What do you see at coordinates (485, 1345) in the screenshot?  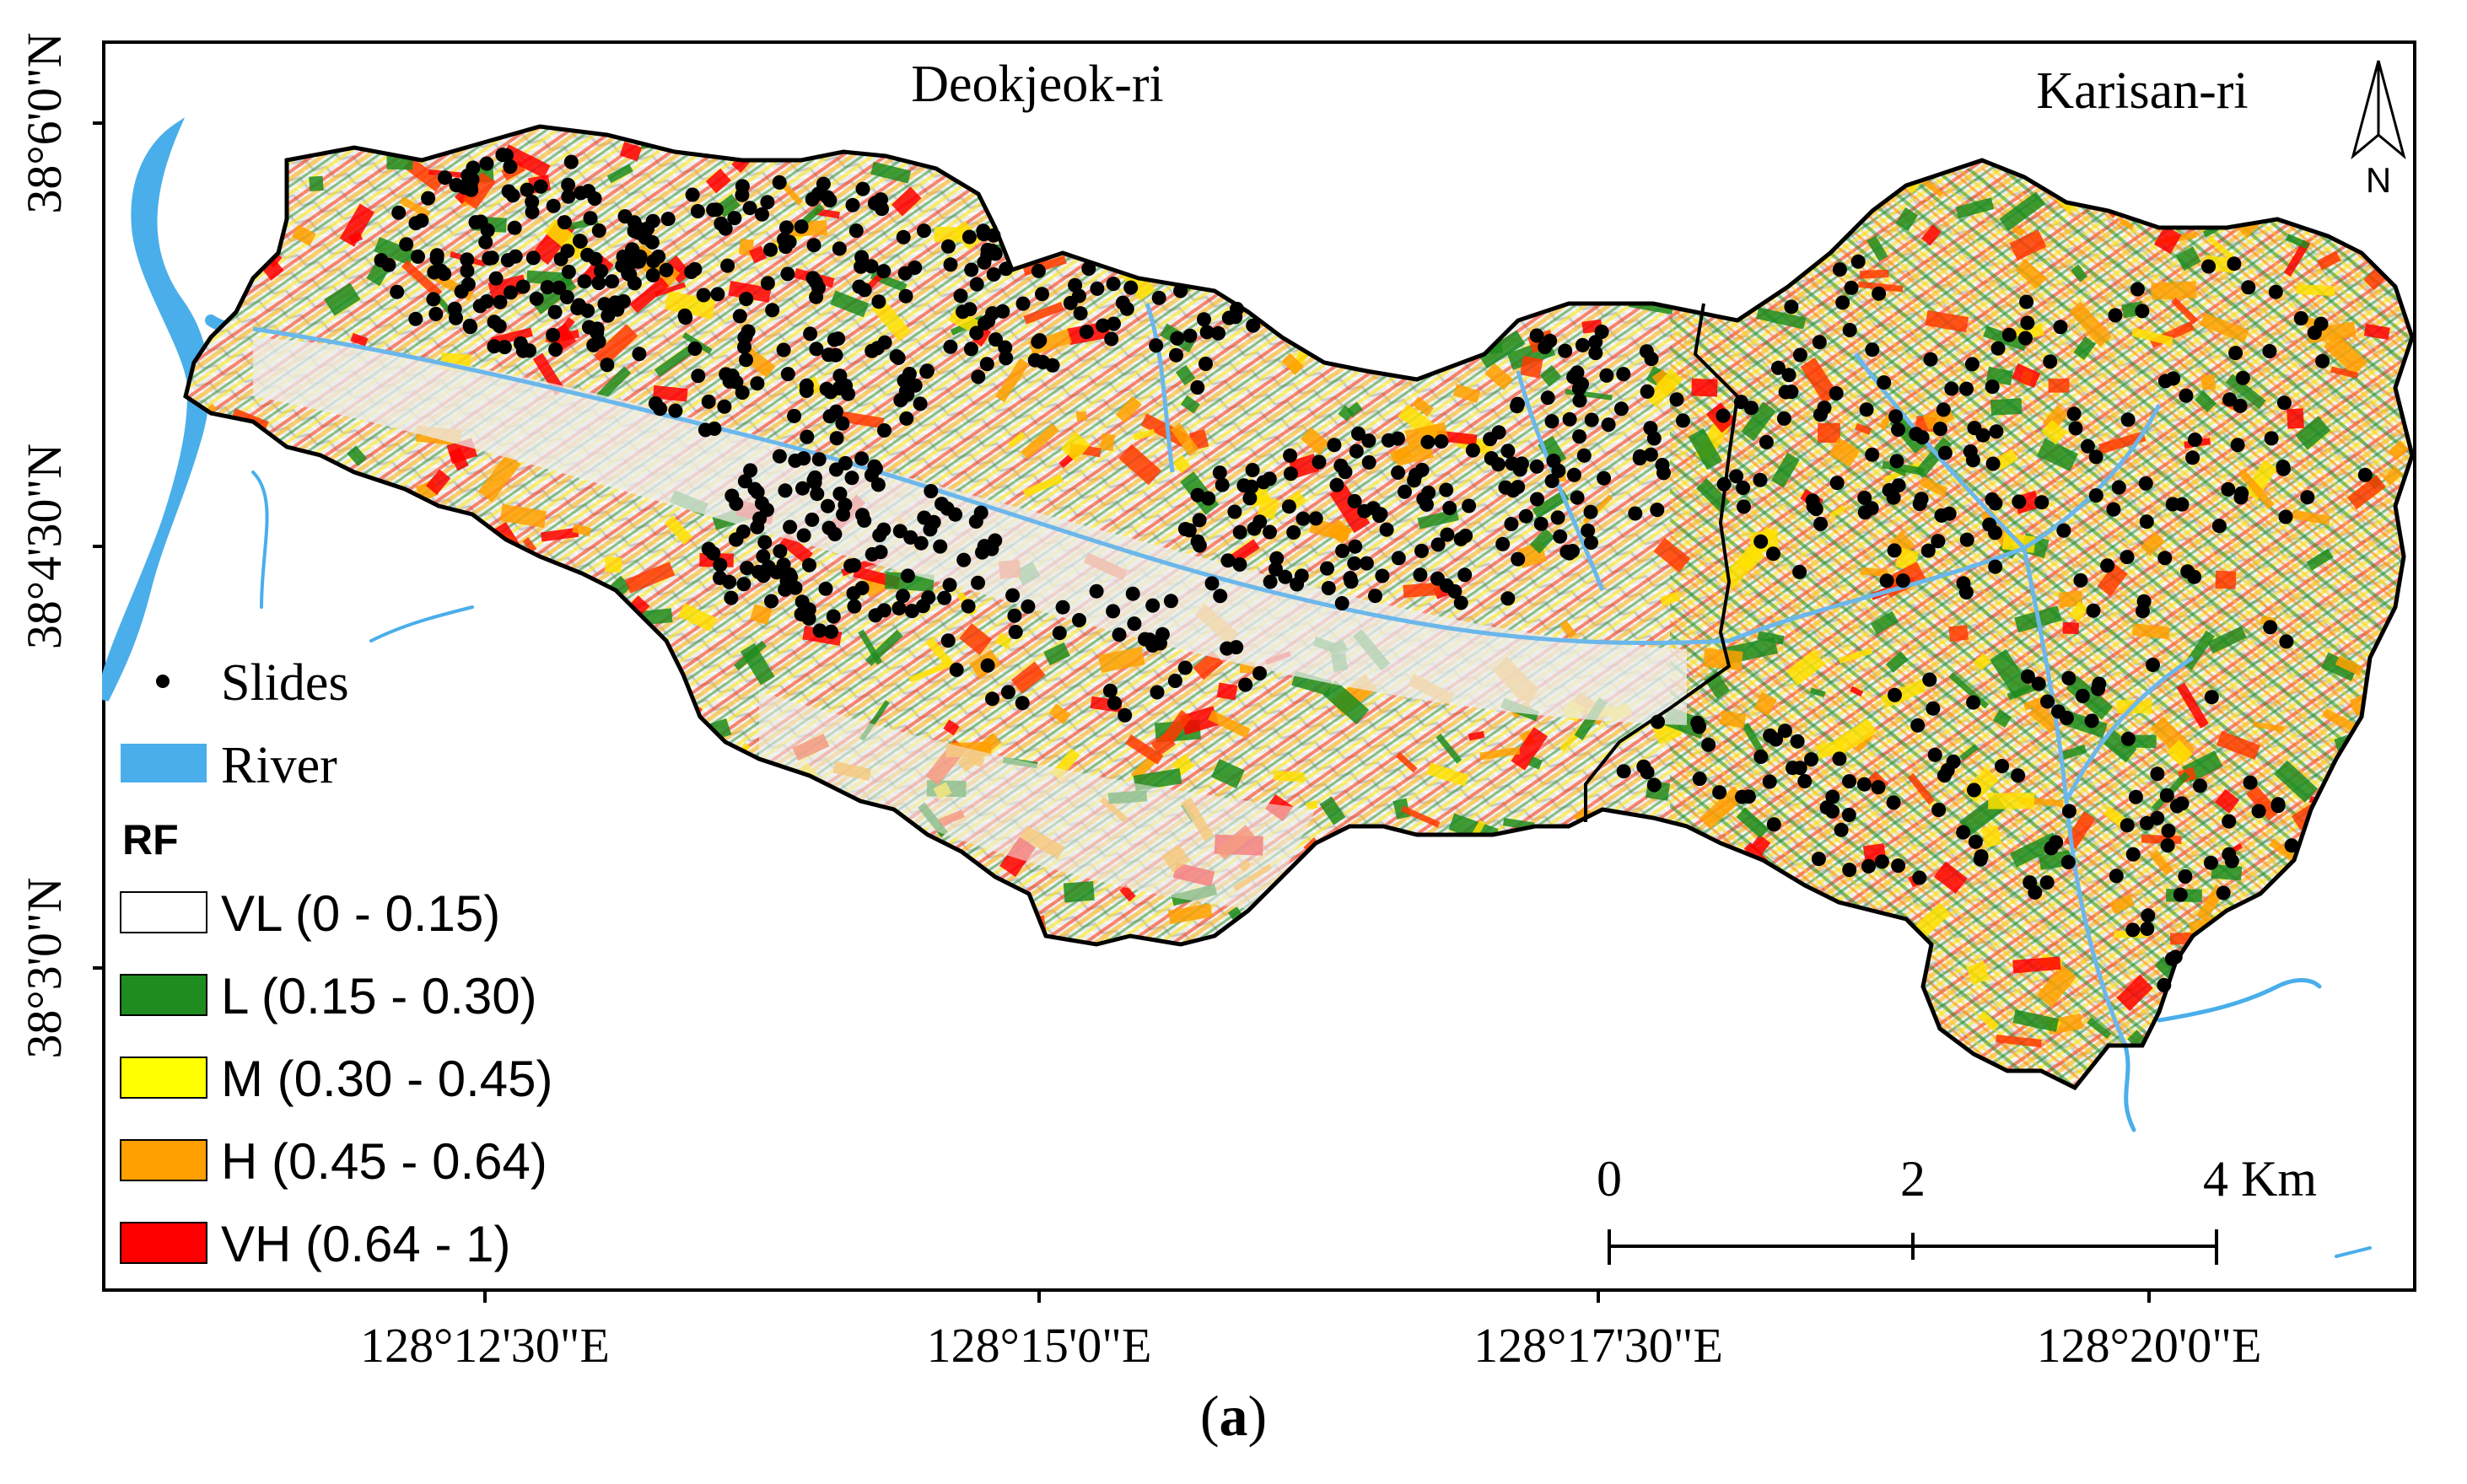 I see `lon-label-1: 128°12'30"E` at bounding box center [485, 1345].